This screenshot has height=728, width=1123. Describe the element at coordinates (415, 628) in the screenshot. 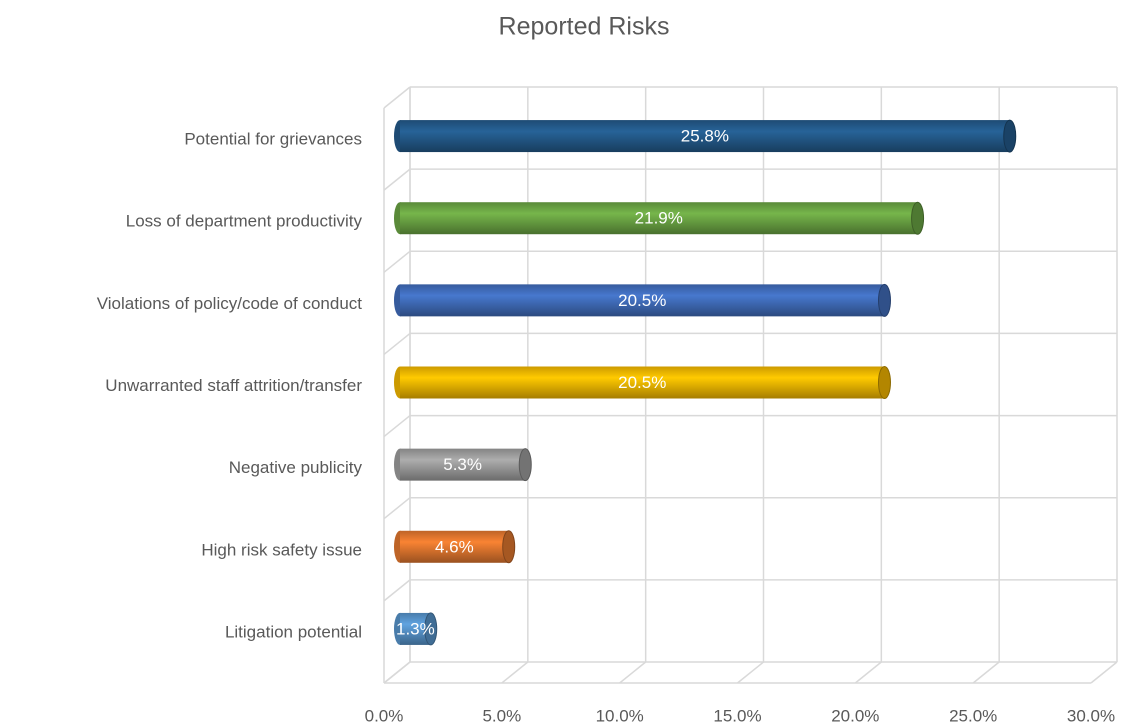

I see `data-label: 1.3%` at that location.